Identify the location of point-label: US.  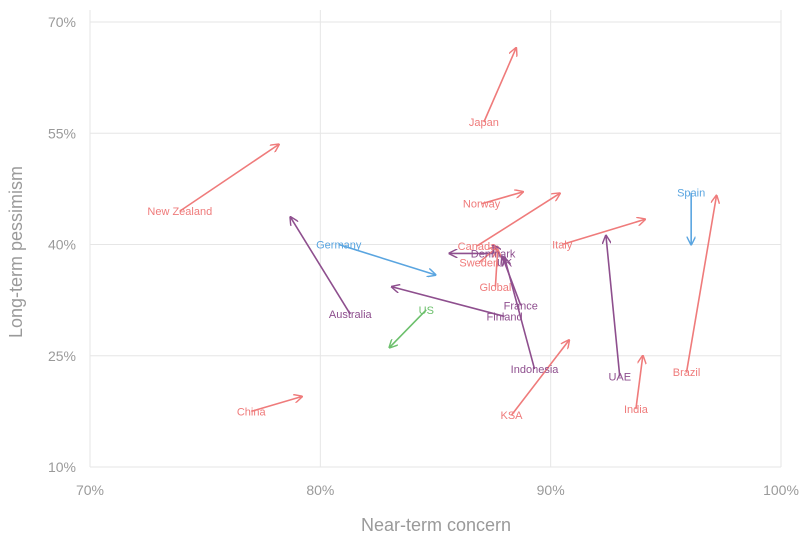
(426, 311).